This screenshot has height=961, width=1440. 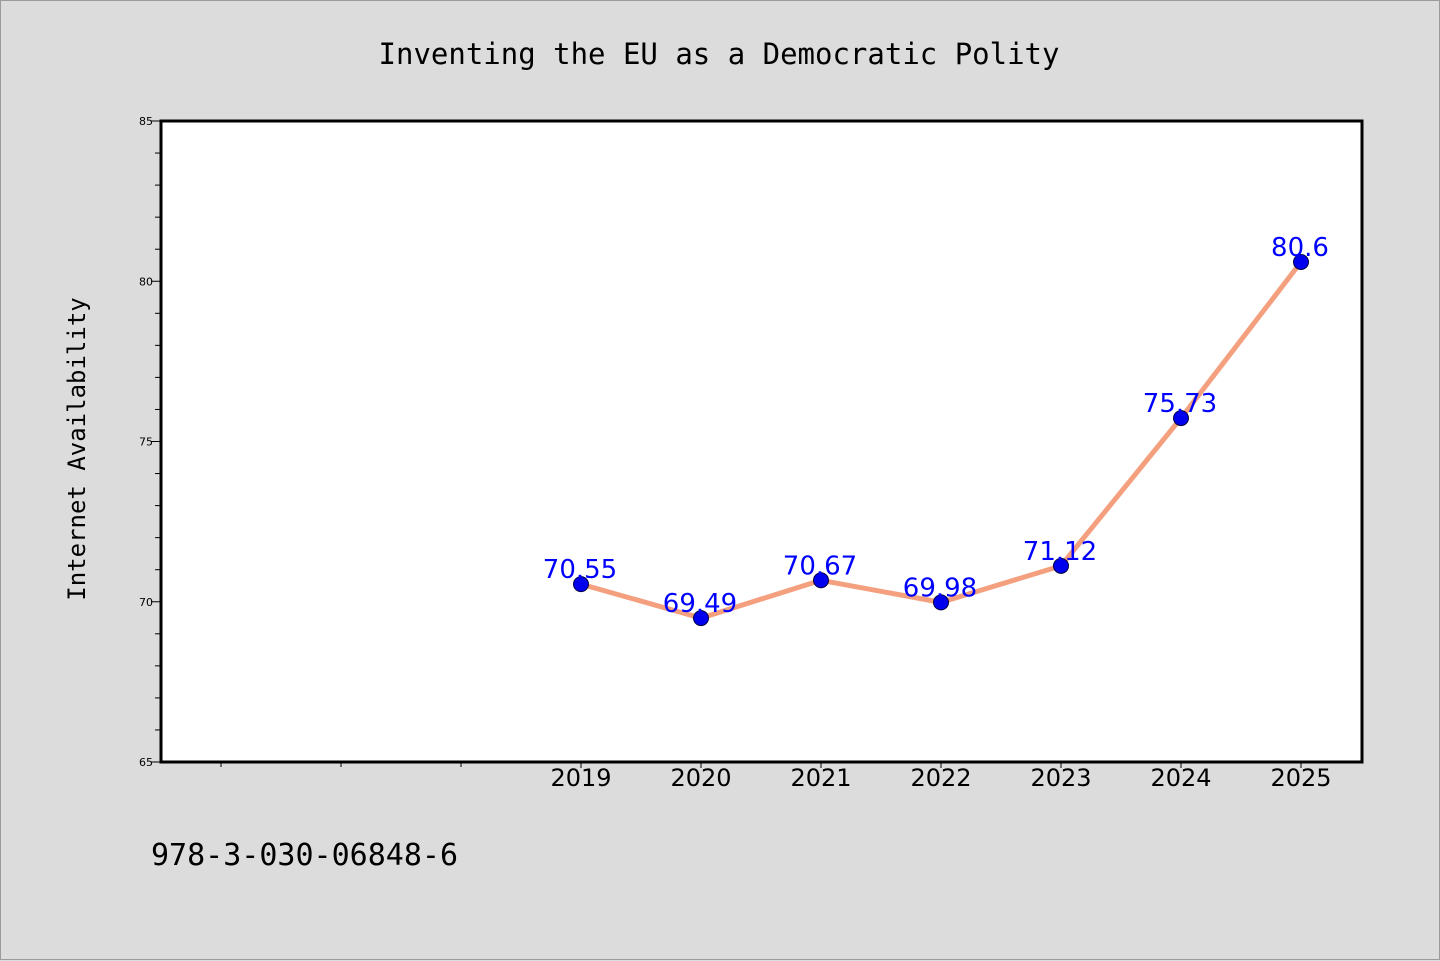 I want to click on data-label: 80.6, so click(x=1300, y=248).